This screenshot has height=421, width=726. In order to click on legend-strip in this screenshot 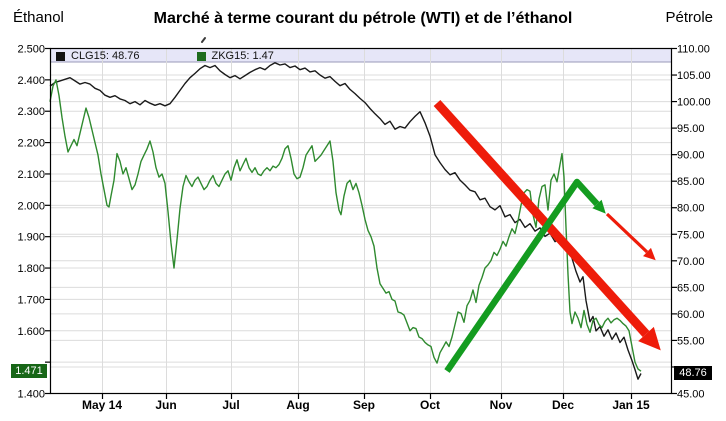, I will do `click(361, 55)`.